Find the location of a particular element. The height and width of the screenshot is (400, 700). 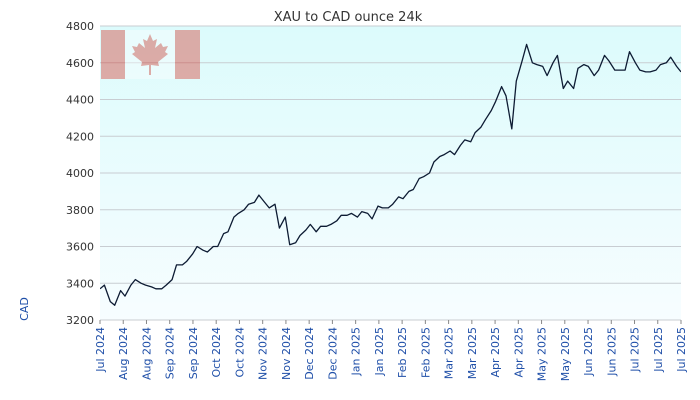

y-tick-label: 3200 is located at coordinates (80, 320).